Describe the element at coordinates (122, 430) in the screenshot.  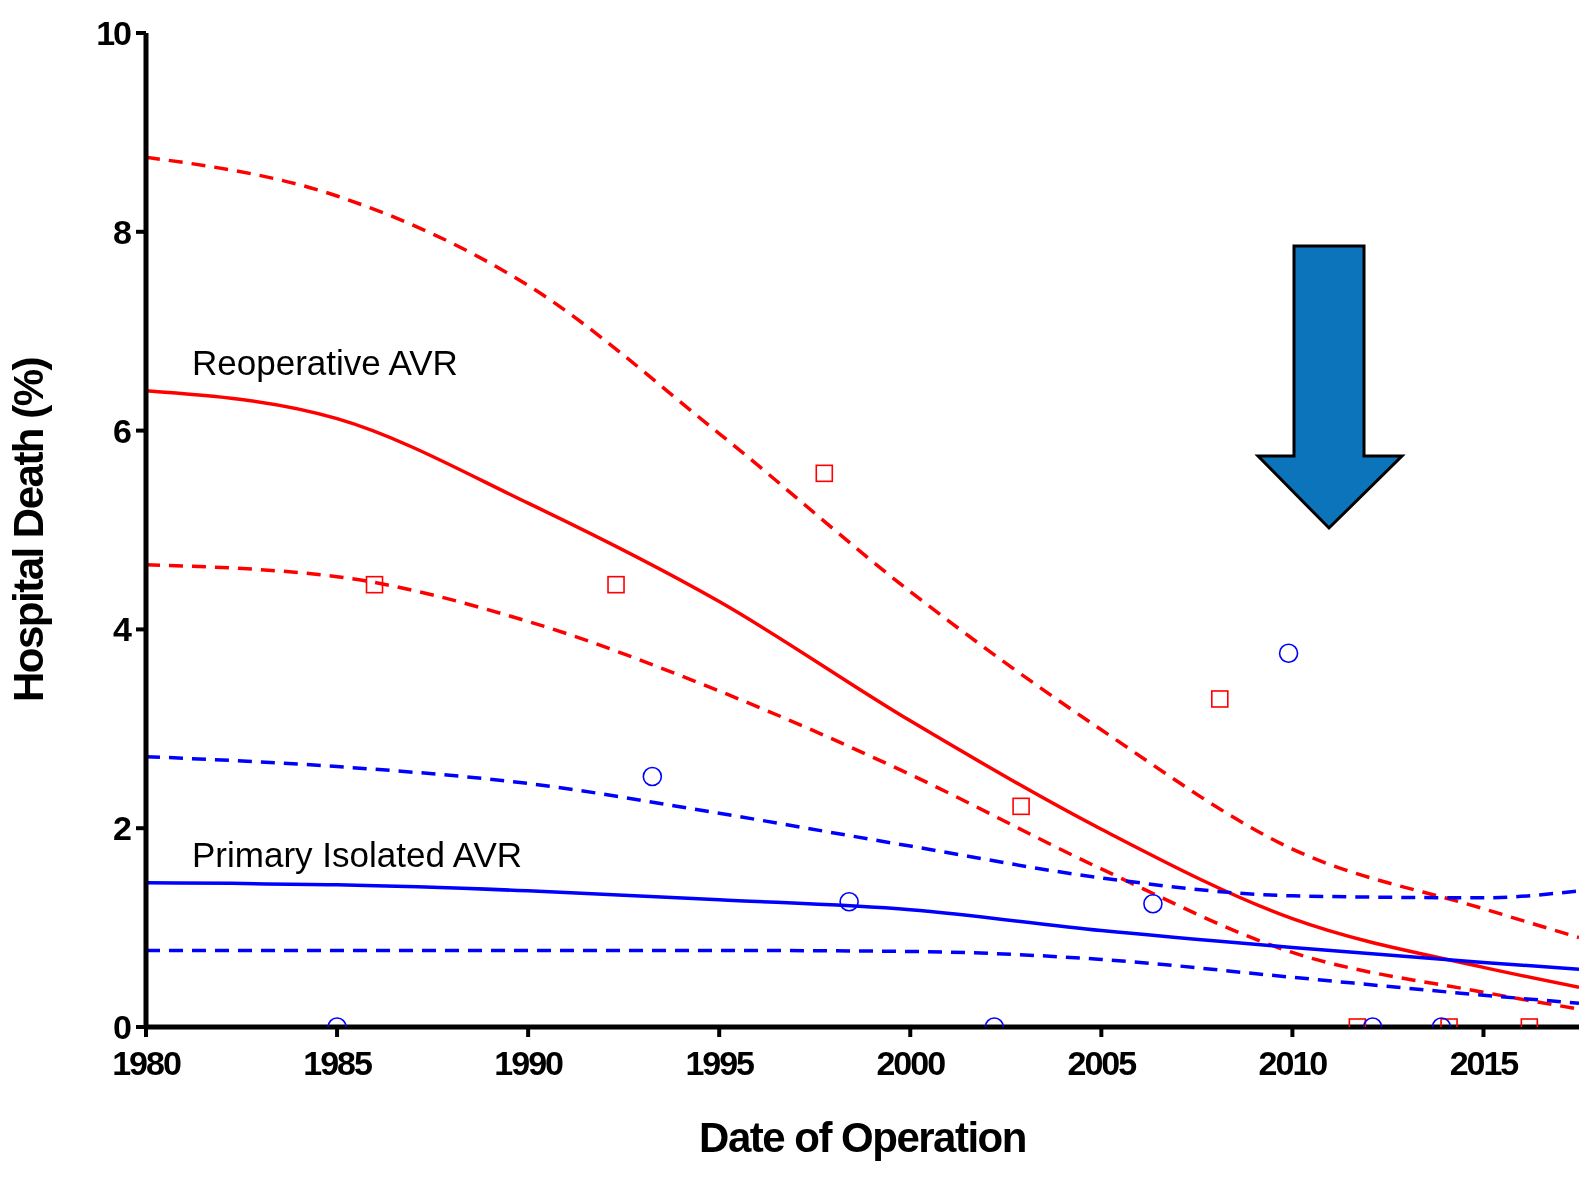
I see `y-tick-label: 6` at that location.